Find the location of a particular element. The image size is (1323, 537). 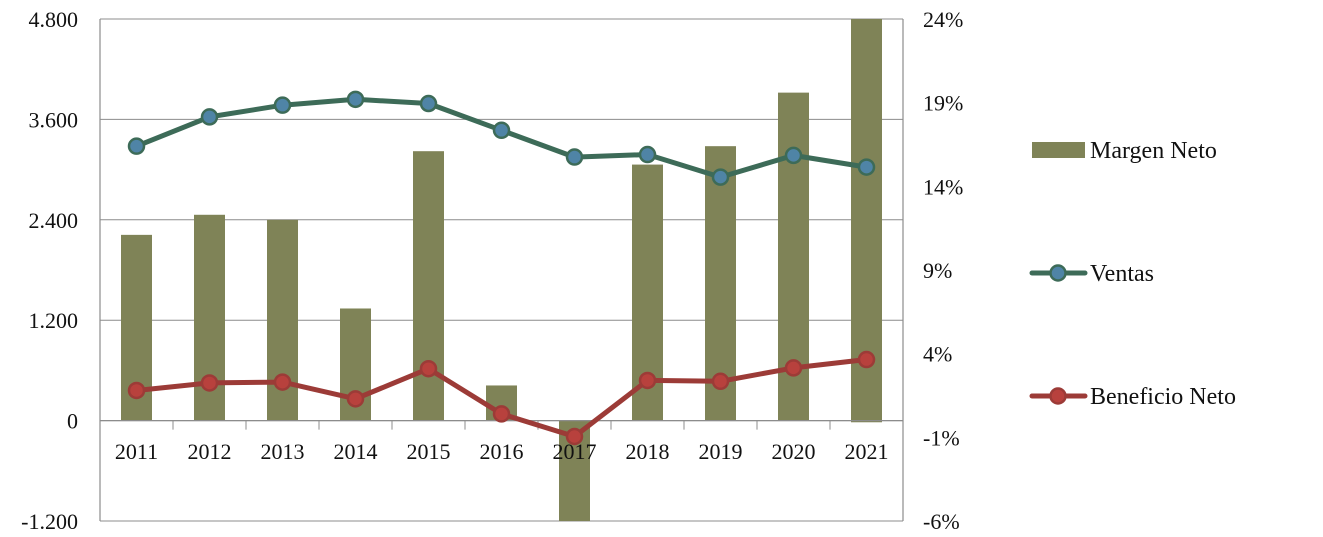

left-axis-tick-labels: -1.200 0 1.200 2.400 3.600 4.800 is located at coordinates (49, 270).